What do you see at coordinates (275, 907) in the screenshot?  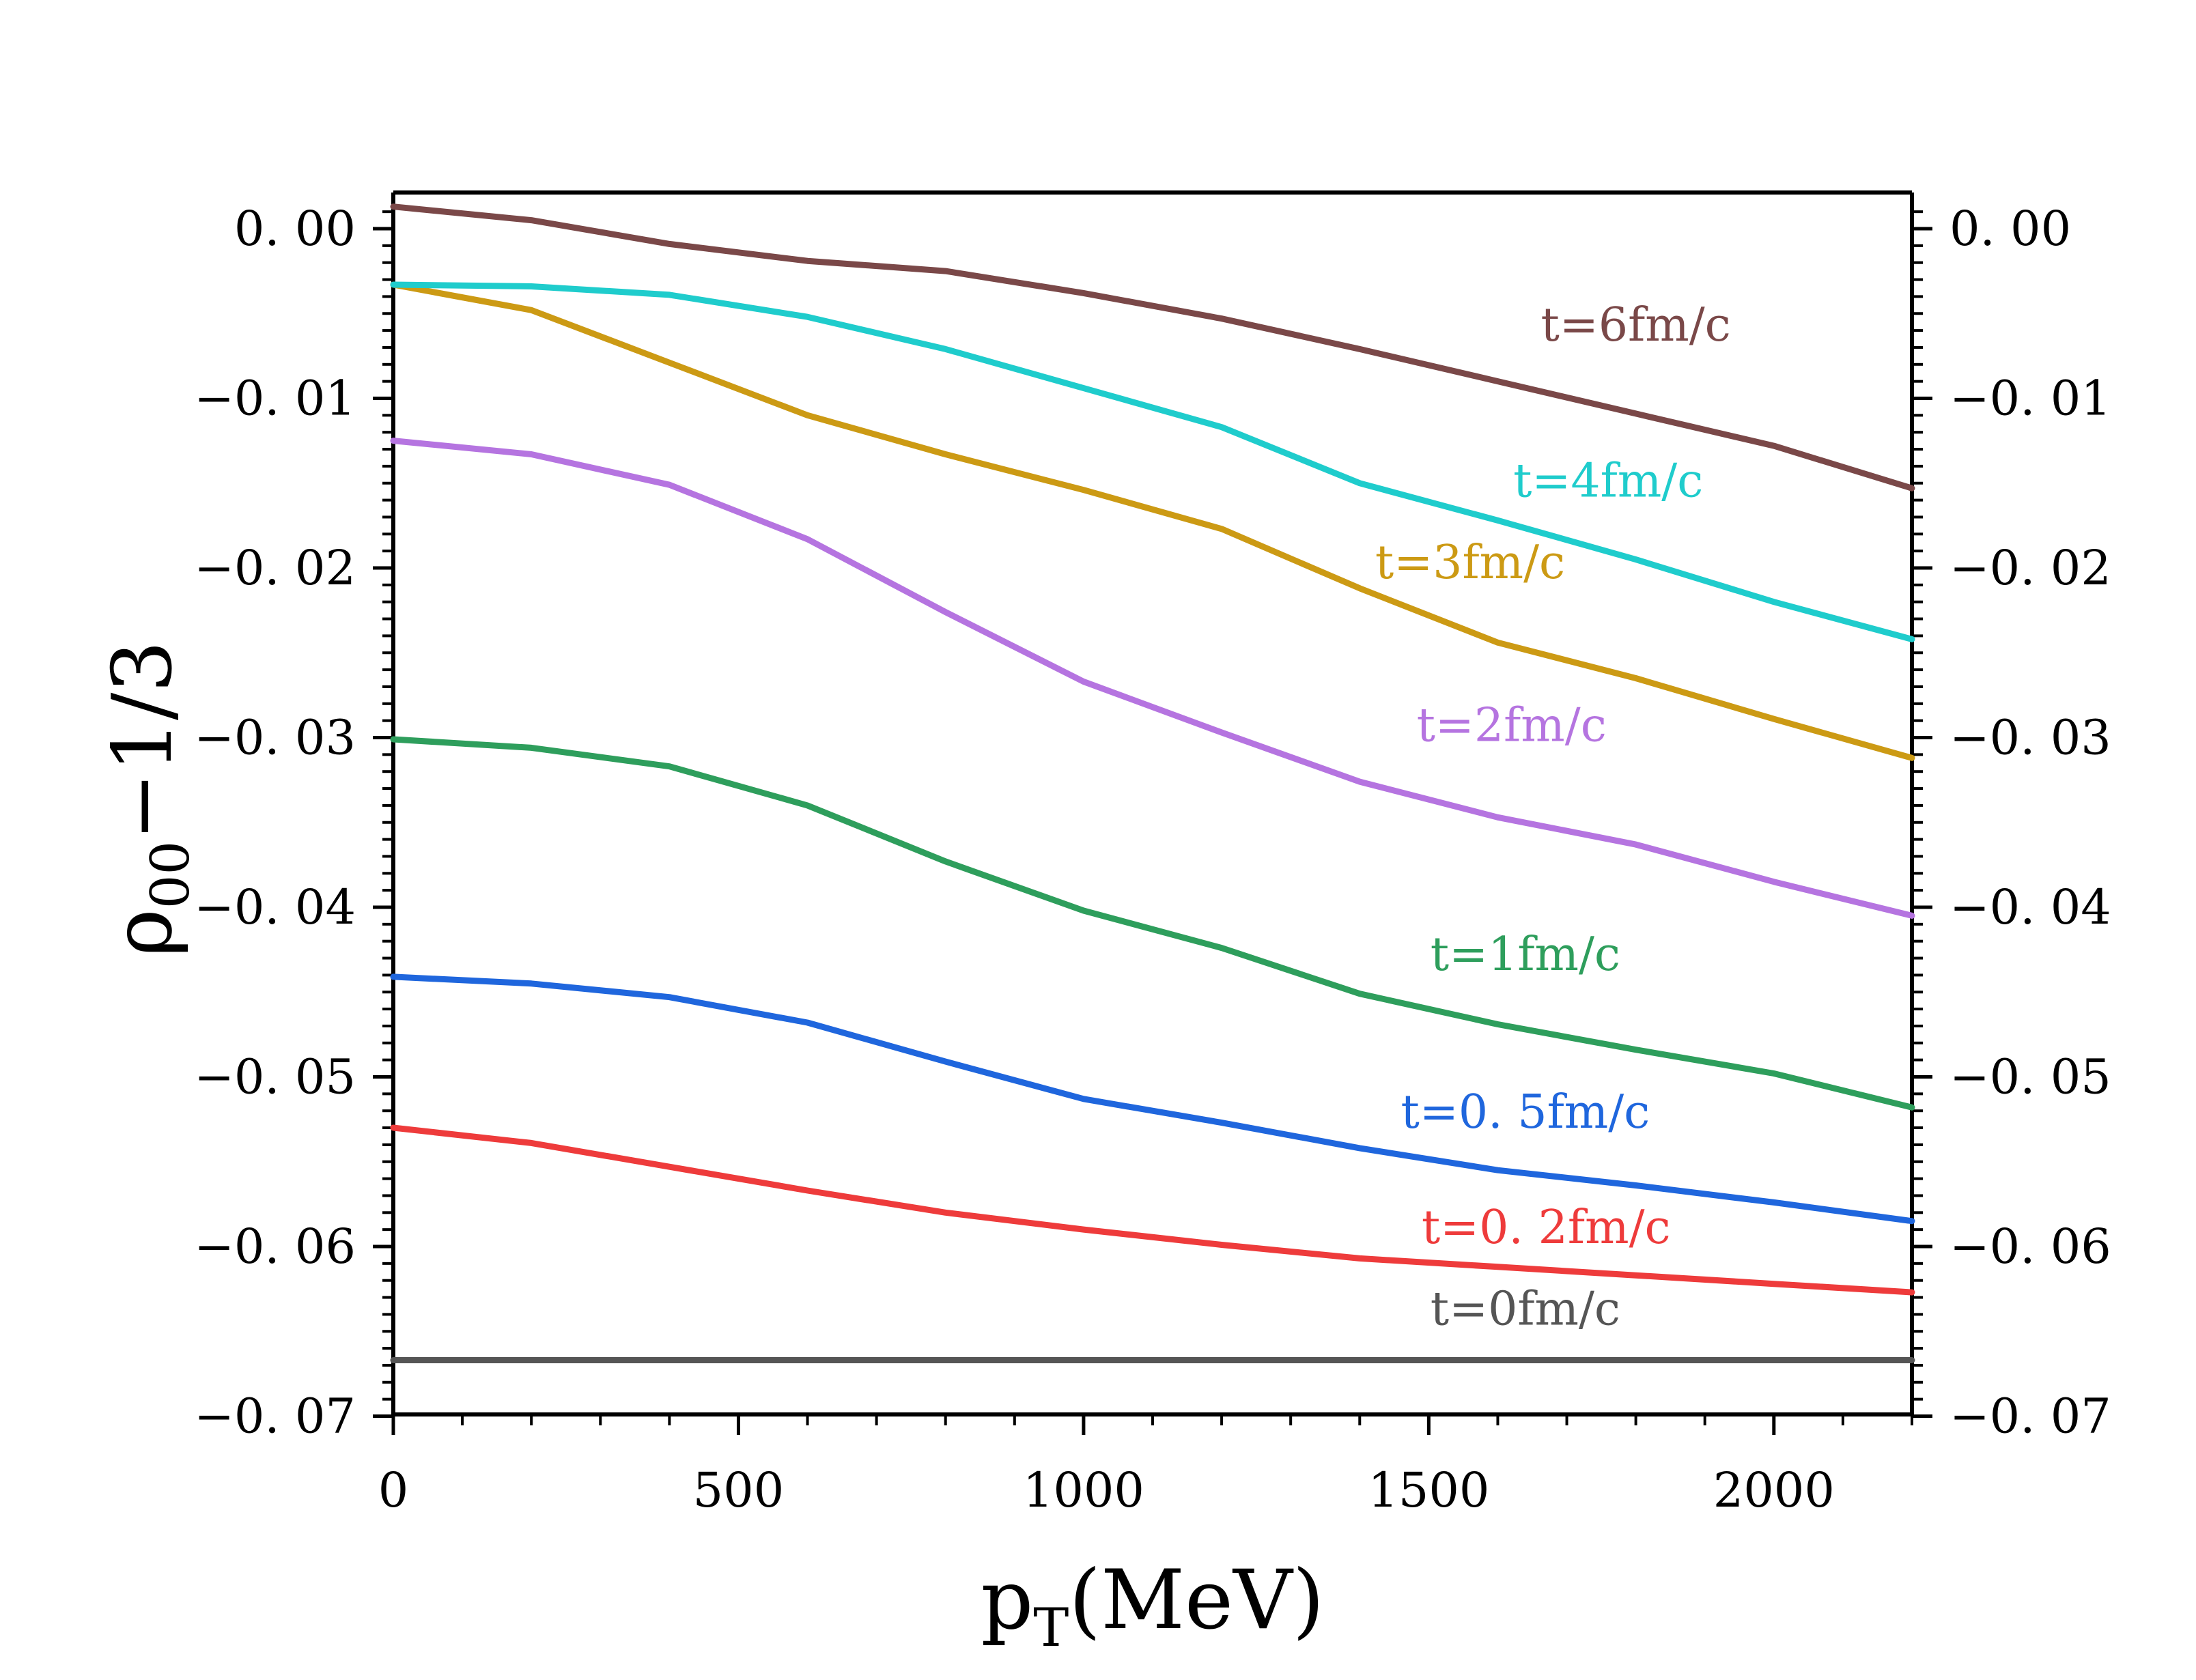 I see `y-tick-label-left: −0. 04` at bounding box center [275, 907].